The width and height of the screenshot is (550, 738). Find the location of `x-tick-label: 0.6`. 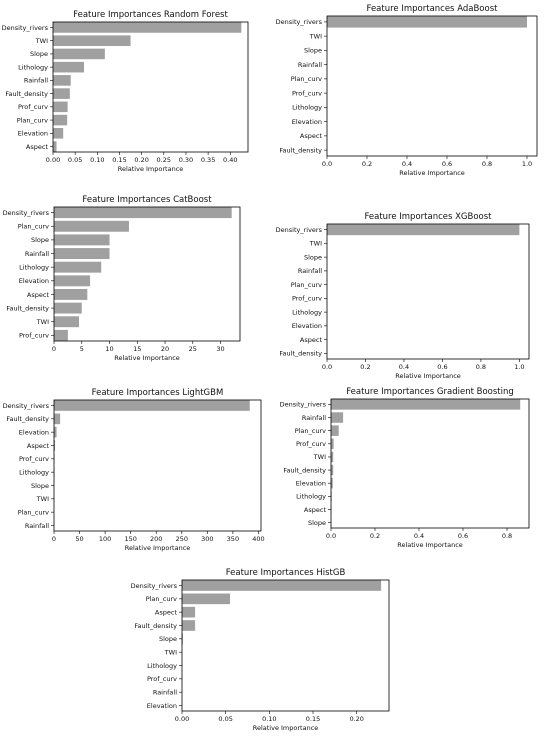

x-tick-label: 0.6 is located at coordinates (447, 164).